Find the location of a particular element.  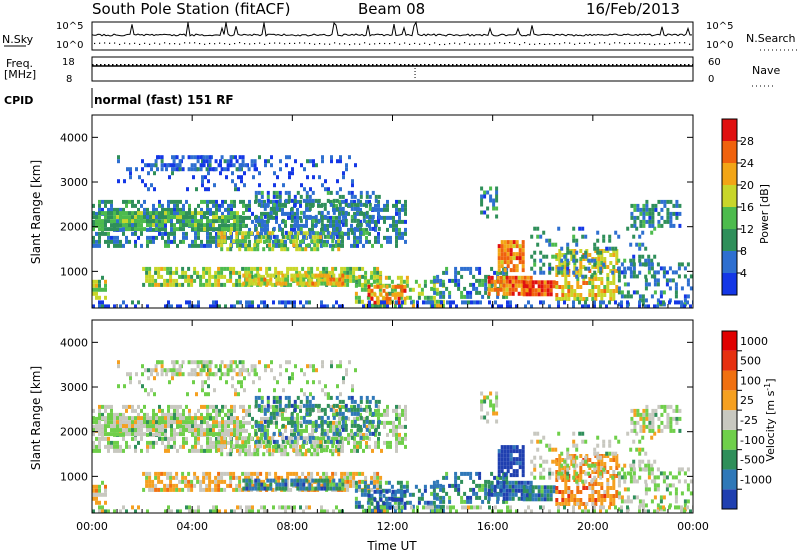

velocity-colorbar-tick: -25 is located at coordinates (749, 420).